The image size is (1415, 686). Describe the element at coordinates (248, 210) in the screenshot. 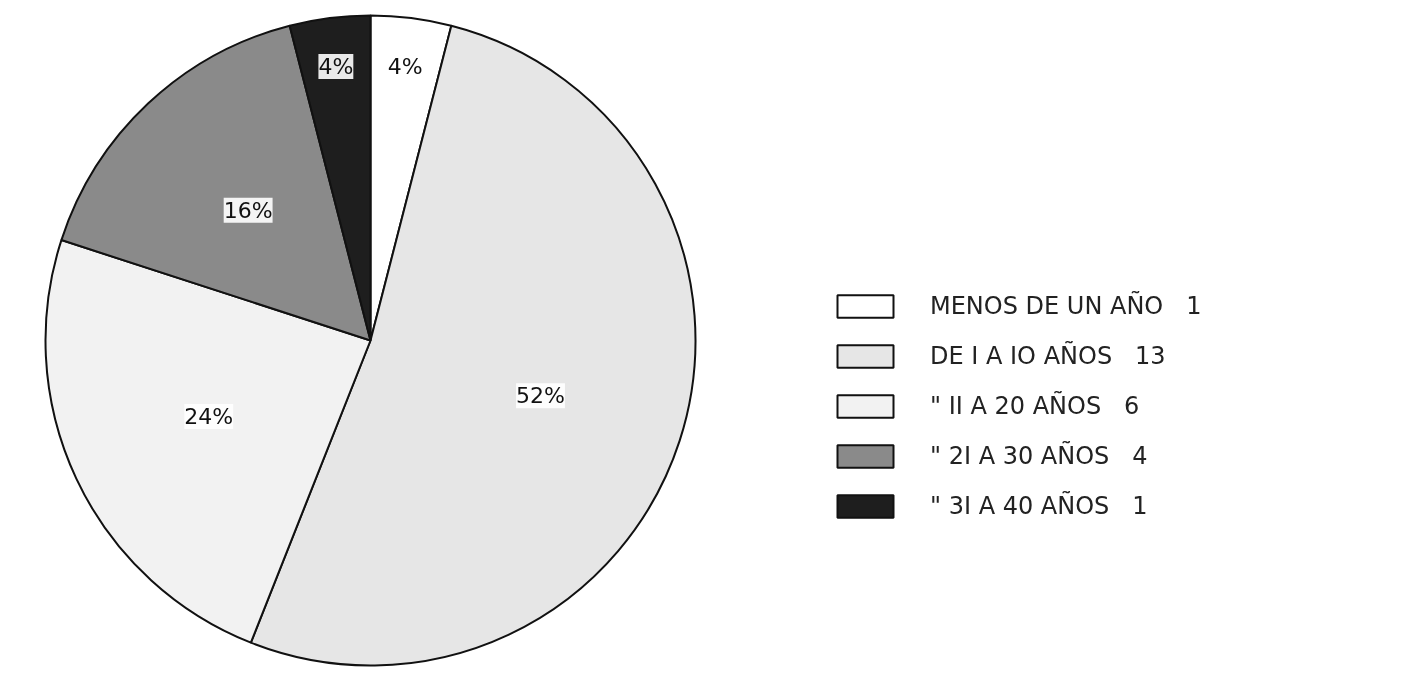

I see `data-label: 16%` at that location.